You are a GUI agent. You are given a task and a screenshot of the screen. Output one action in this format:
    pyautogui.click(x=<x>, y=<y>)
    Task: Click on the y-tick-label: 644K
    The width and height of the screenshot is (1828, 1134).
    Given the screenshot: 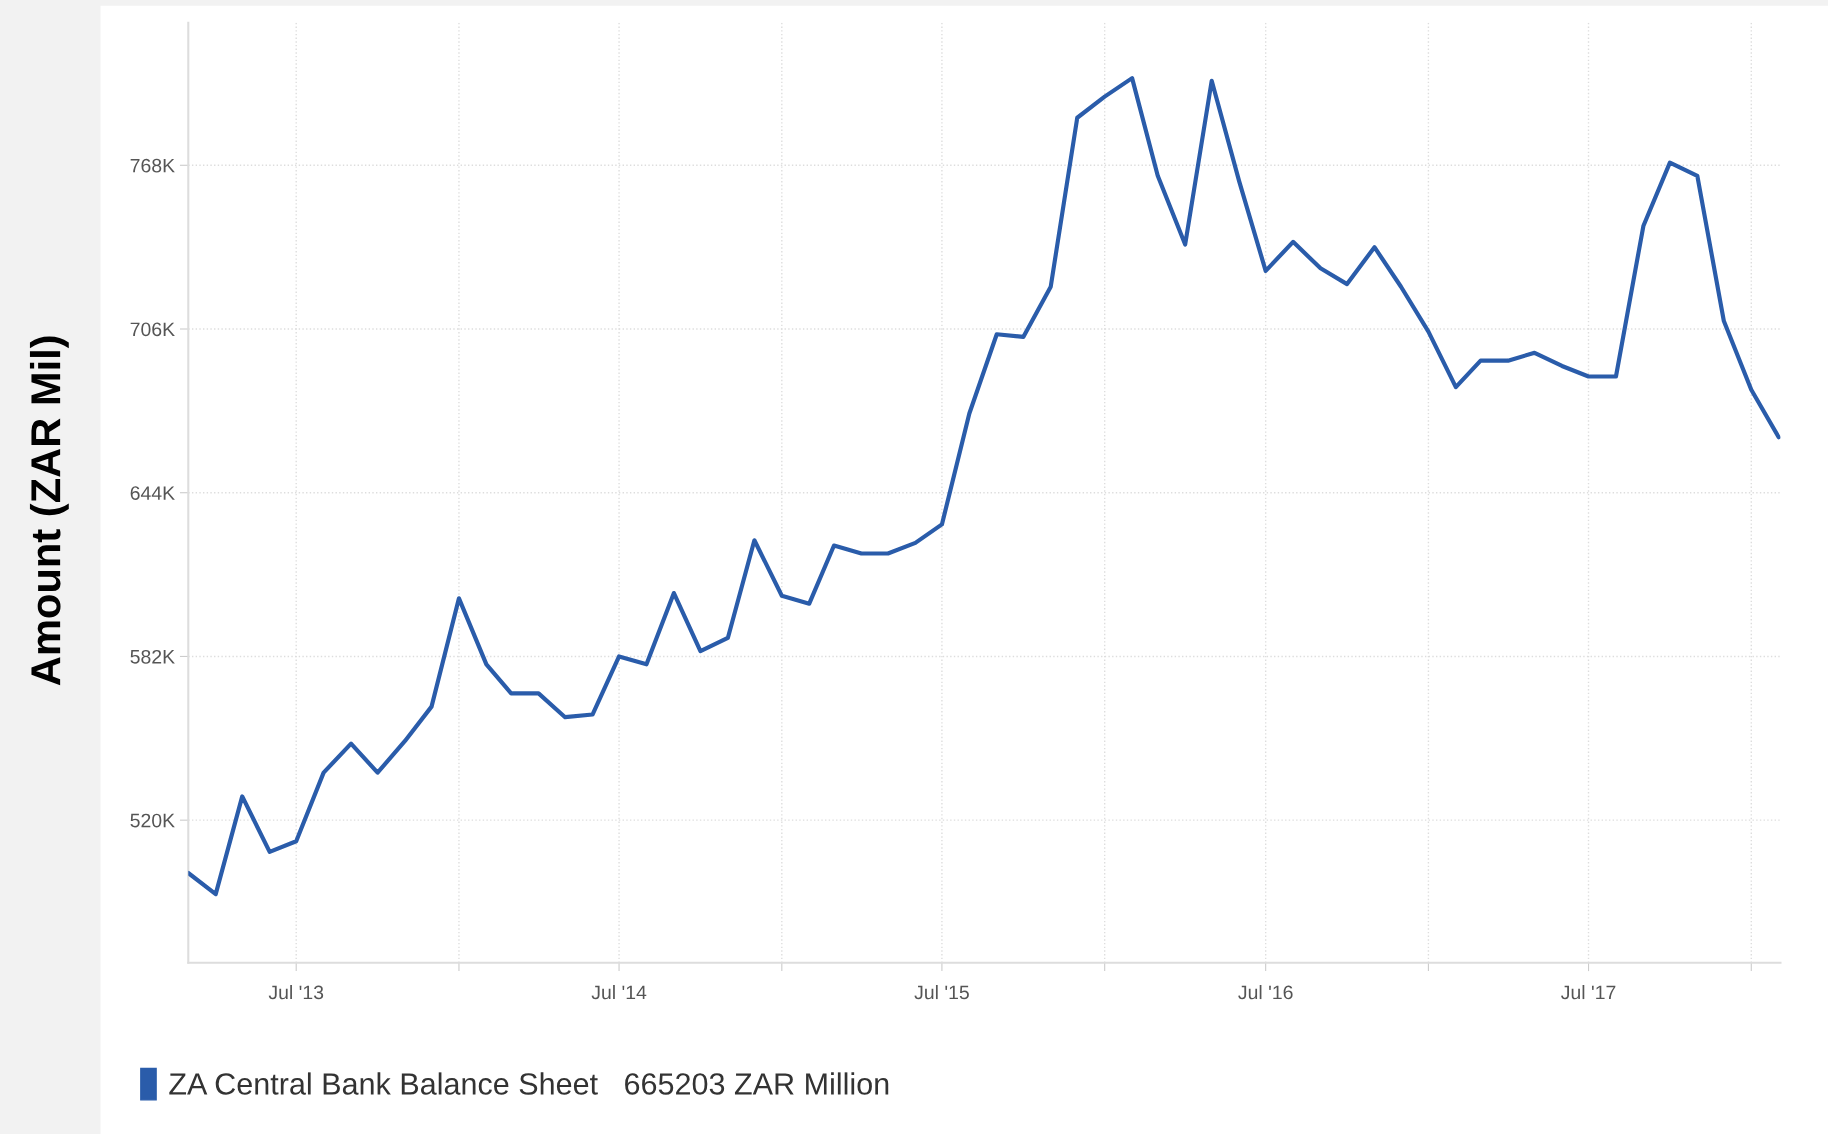 What is the action you would take?
    pyautogui.click(x=152, y=493)
    